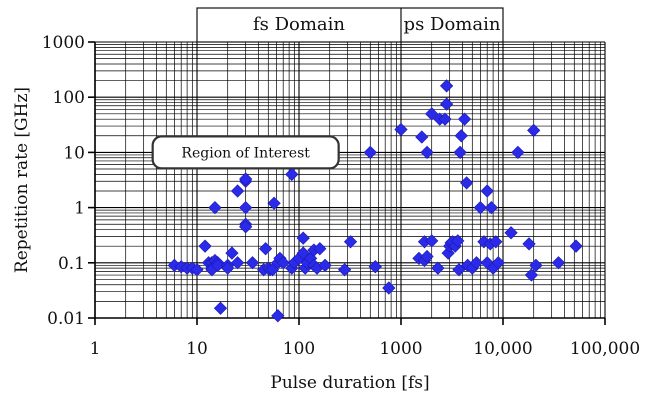  I want to click on x-tick-label: 1000, so click(400, 349).